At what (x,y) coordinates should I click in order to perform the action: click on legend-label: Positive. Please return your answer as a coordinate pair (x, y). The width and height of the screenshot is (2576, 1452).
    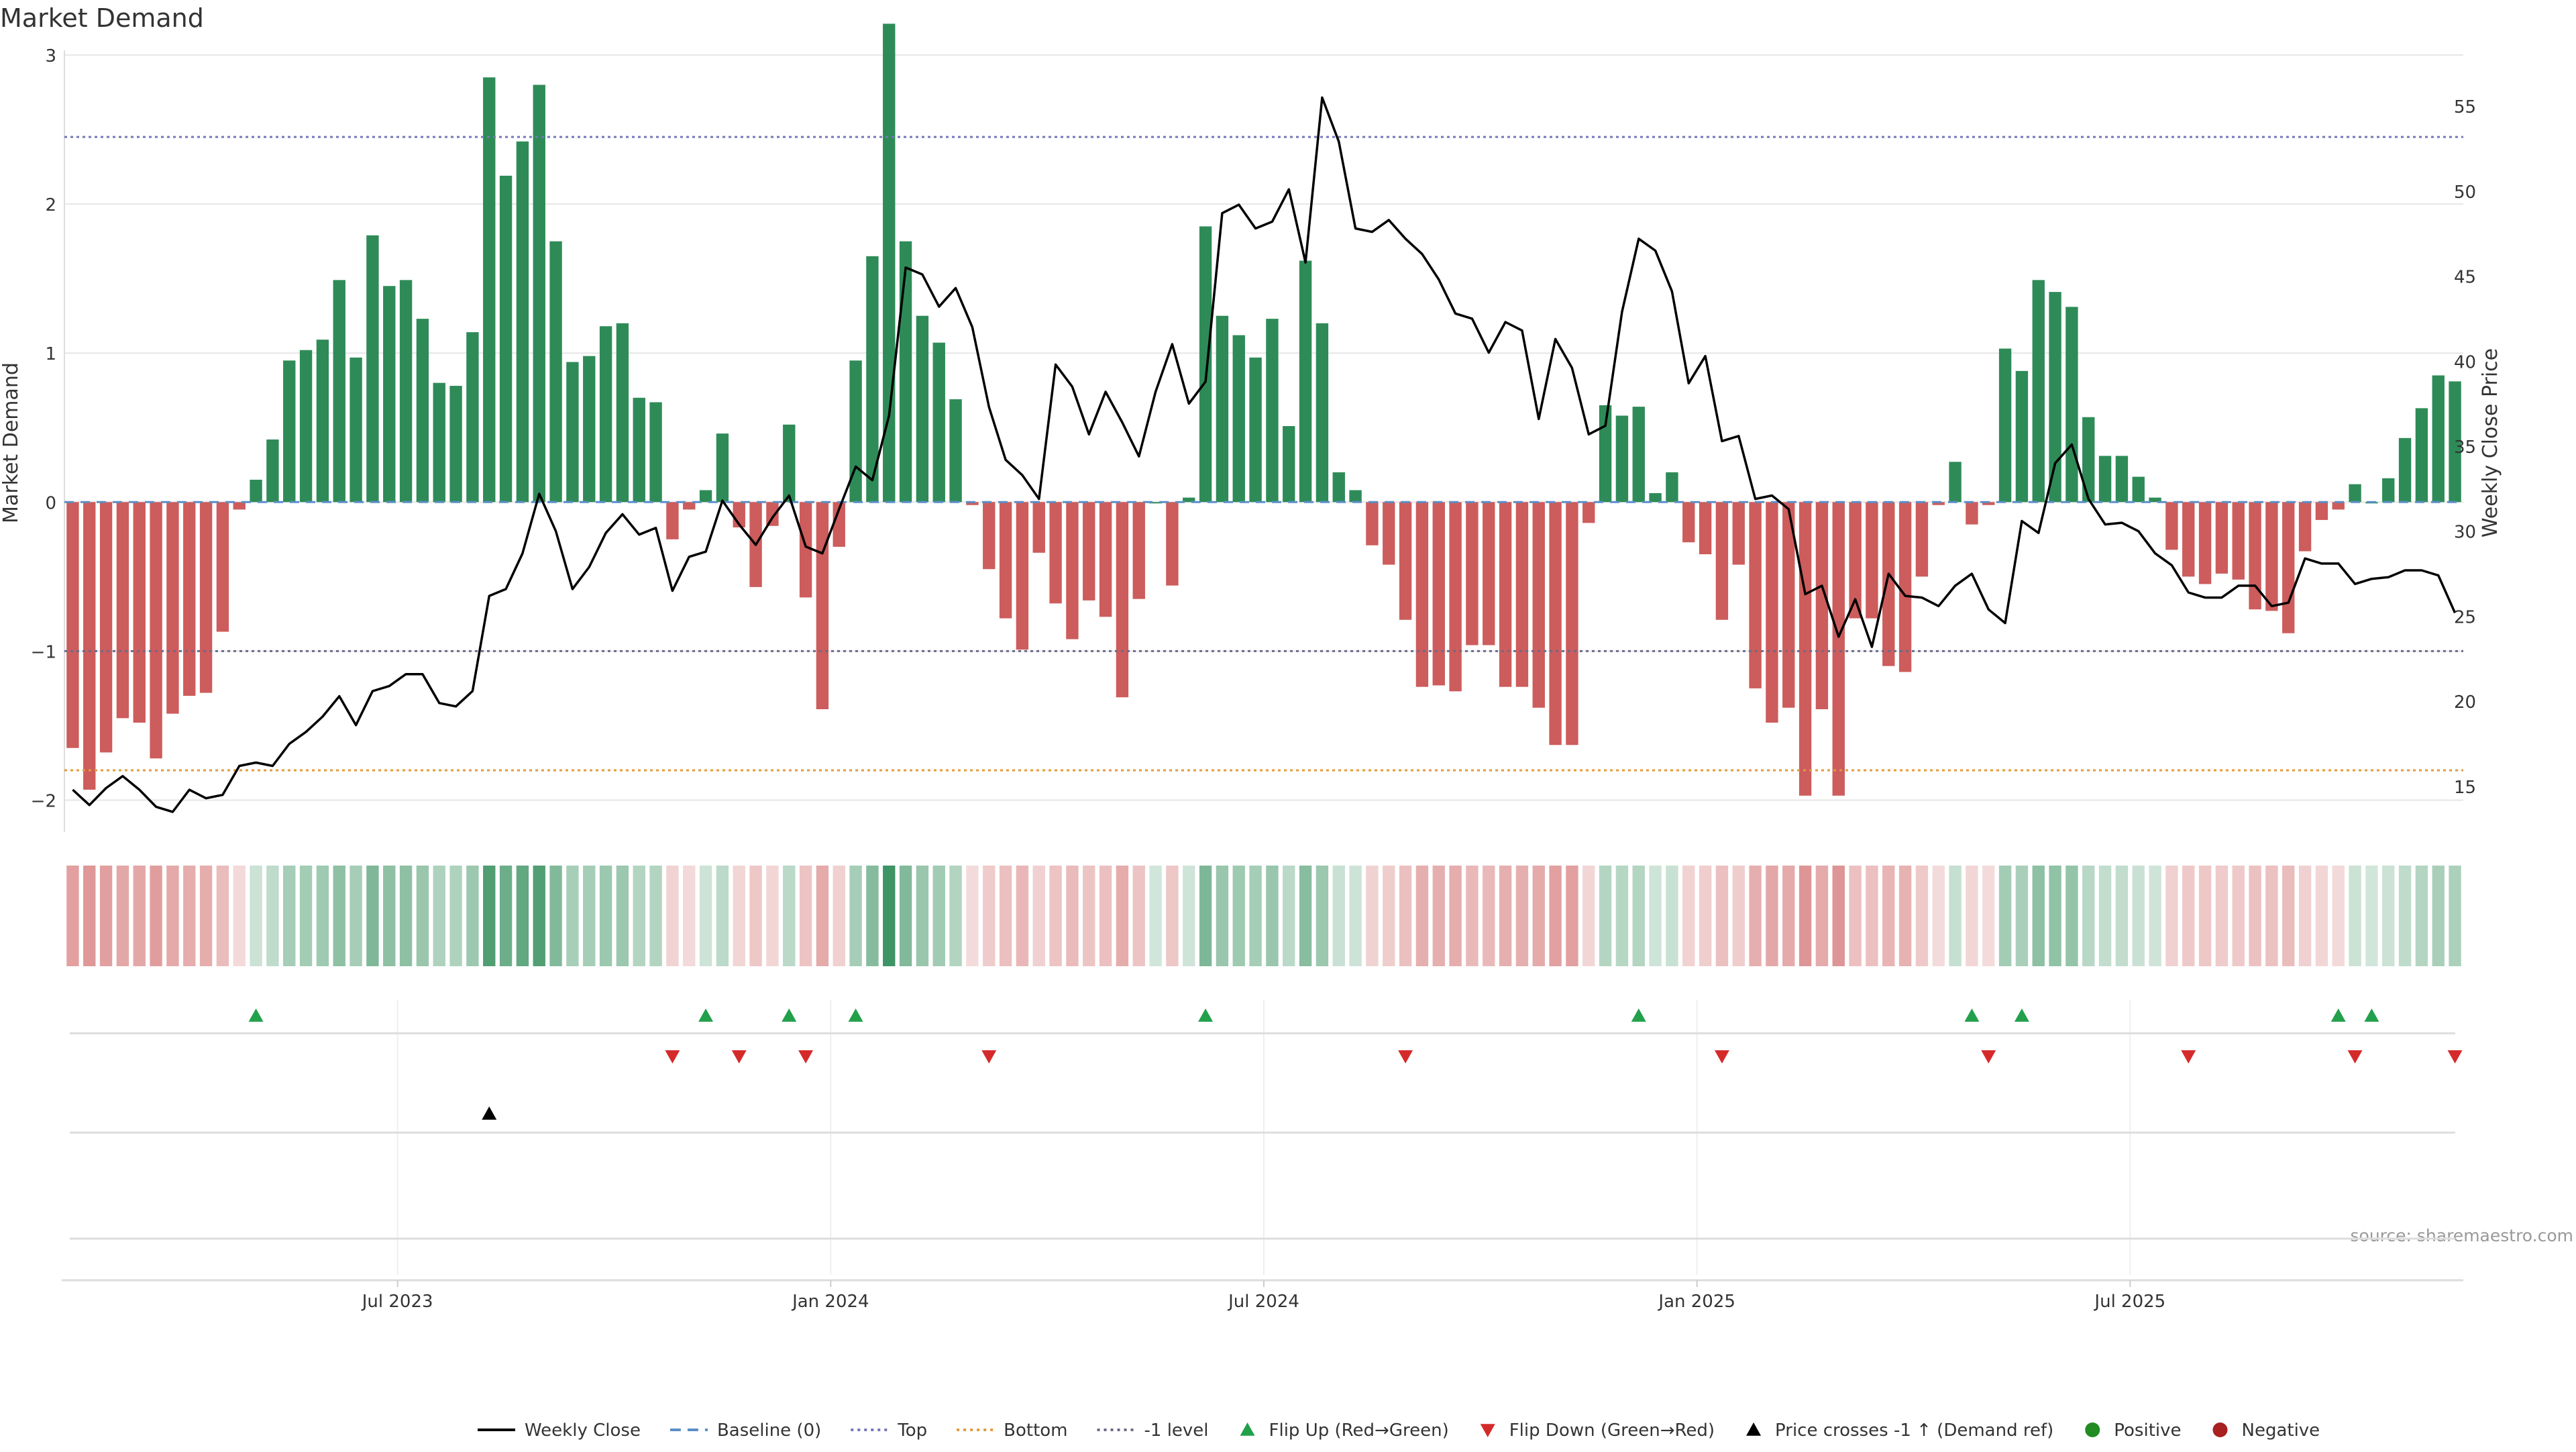
    Looking at the image, I should click on (2147, 1431).